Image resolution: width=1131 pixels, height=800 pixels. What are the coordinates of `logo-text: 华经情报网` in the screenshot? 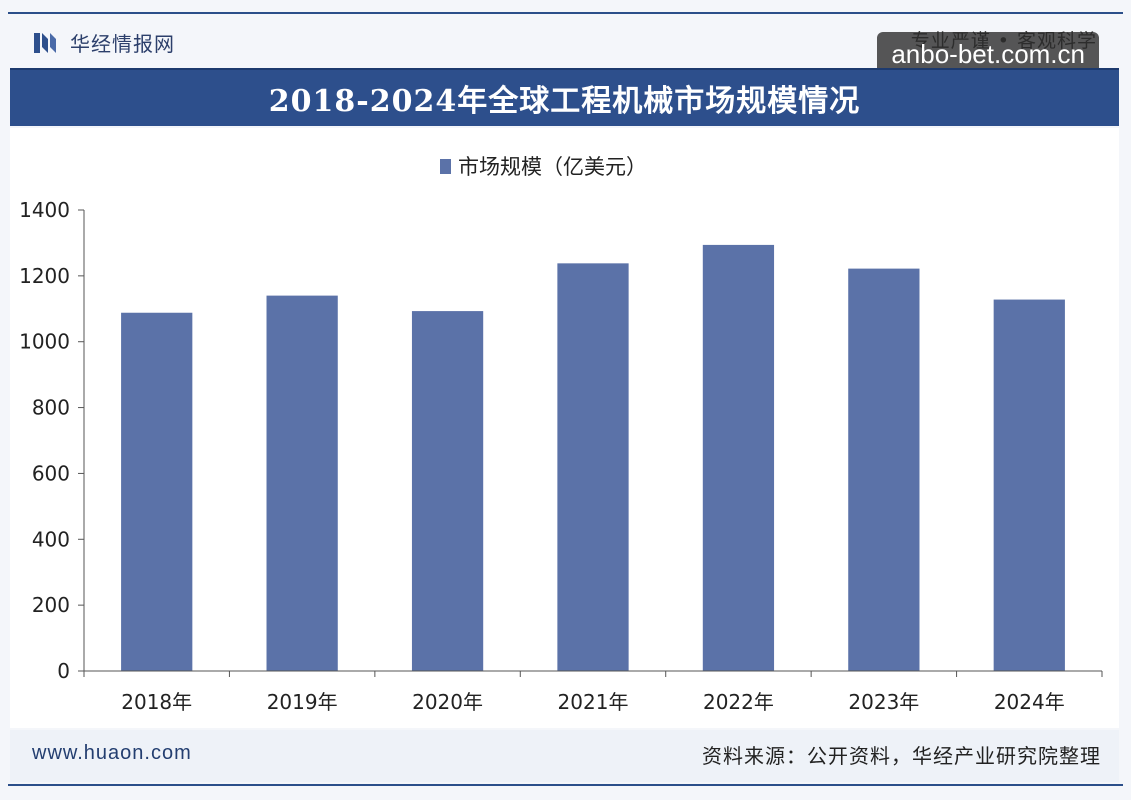 It's located at (122, 44).